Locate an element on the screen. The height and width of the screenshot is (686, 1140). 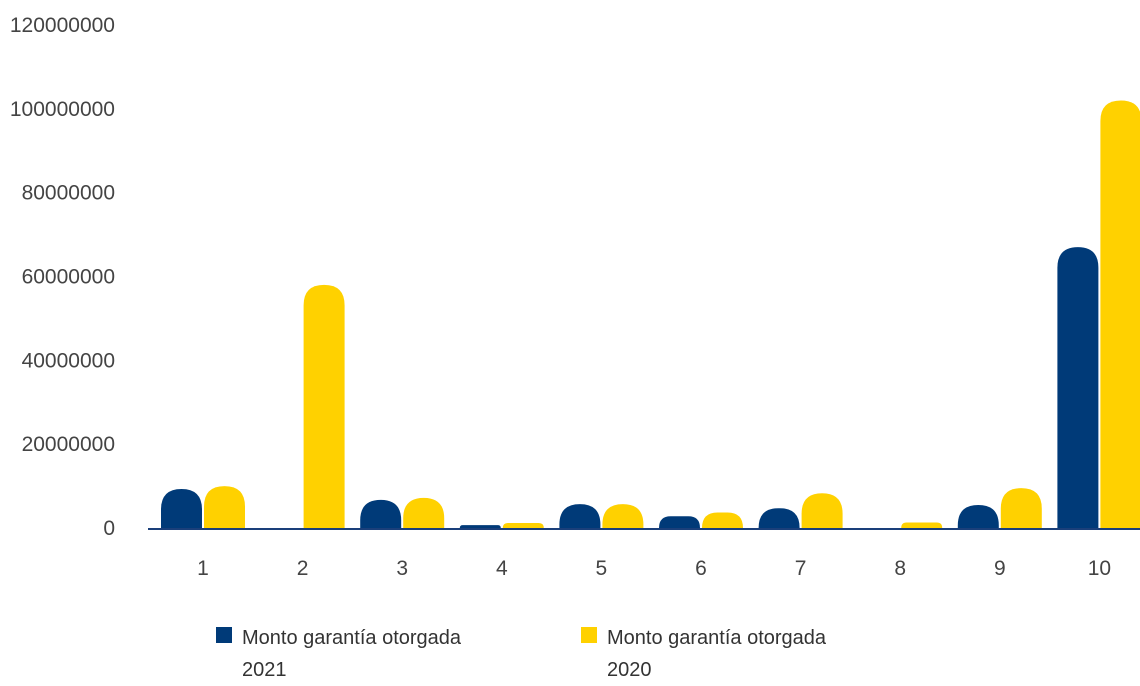
x-tick-label-3: 3 is located at coordinates (402, 568).